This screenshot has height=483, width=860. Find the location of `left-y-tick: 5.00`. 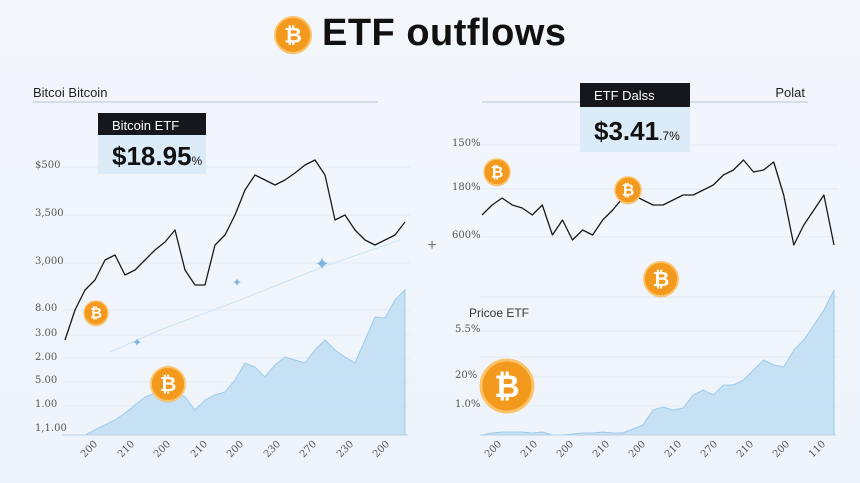

left-y-tick: 5.00 is located at coordinates (46, 380).